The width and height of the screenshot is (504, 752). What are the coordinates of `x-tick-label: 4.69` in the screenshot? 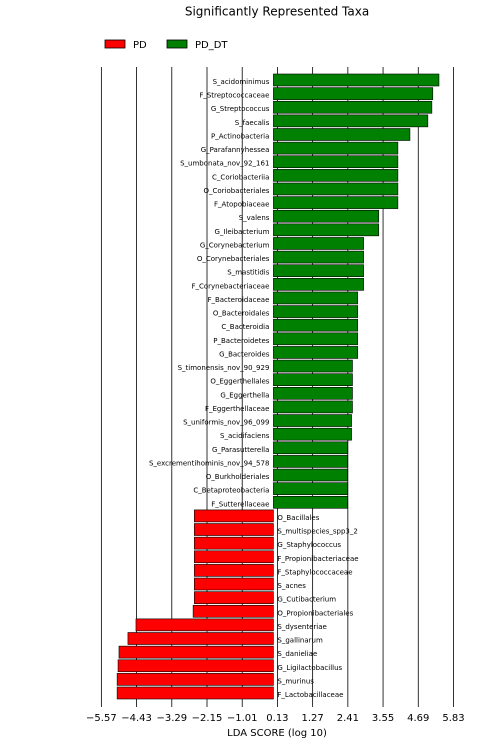 It's located at (418, 718).